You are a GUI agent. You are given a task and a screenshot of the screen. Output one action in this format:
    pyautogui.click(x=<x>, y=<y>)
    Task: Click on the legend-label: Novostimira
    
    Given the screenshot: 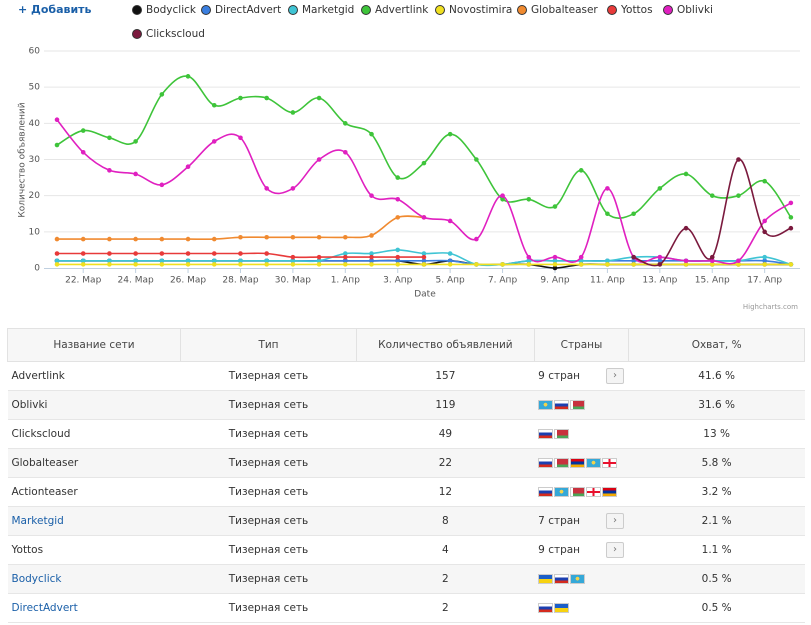 What is the action you would take?
    pyautogui.click(x=480, y=10)
    